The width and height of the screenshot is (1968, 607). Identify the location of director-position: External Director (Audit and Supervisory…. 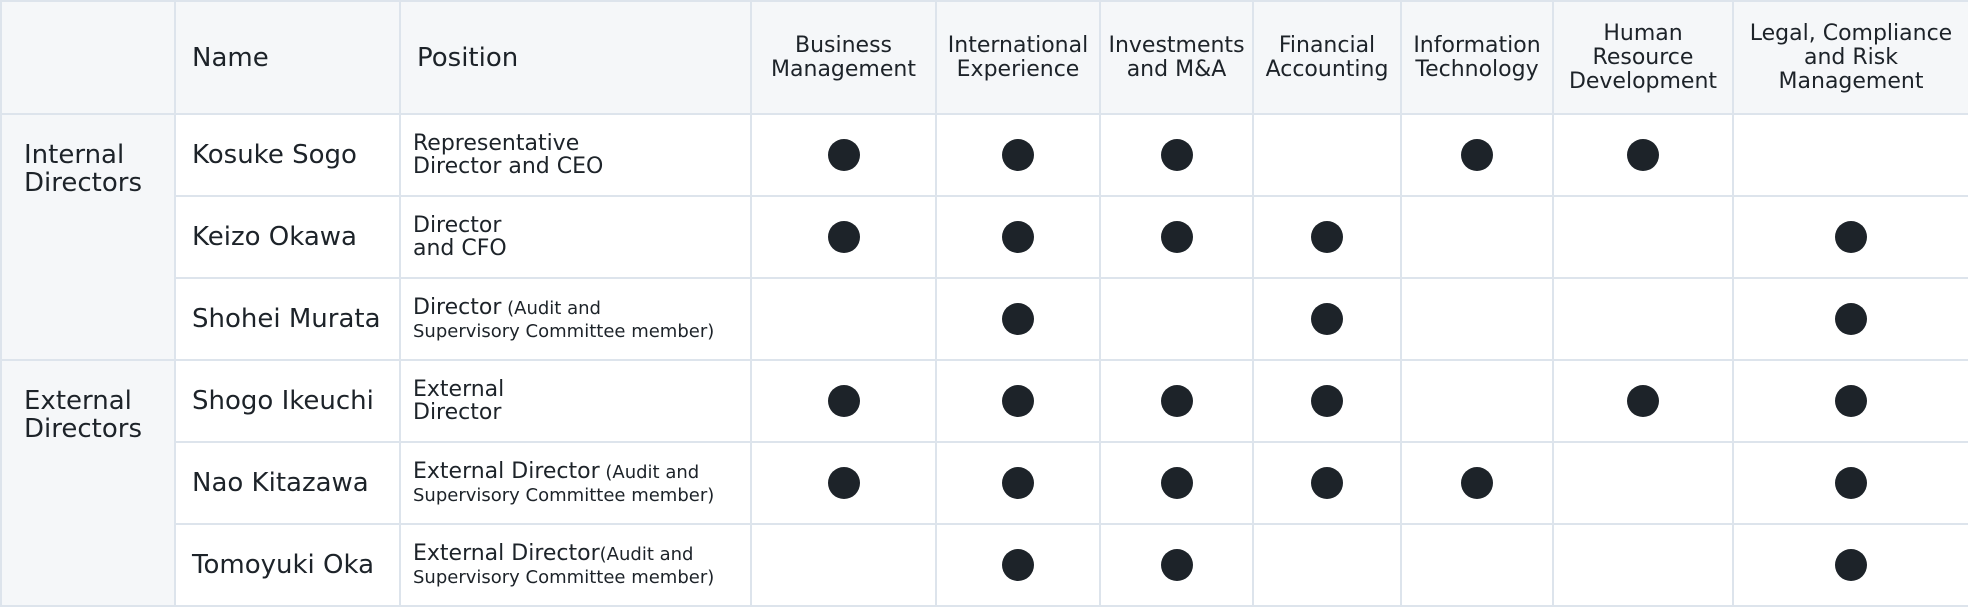
(575, 483).